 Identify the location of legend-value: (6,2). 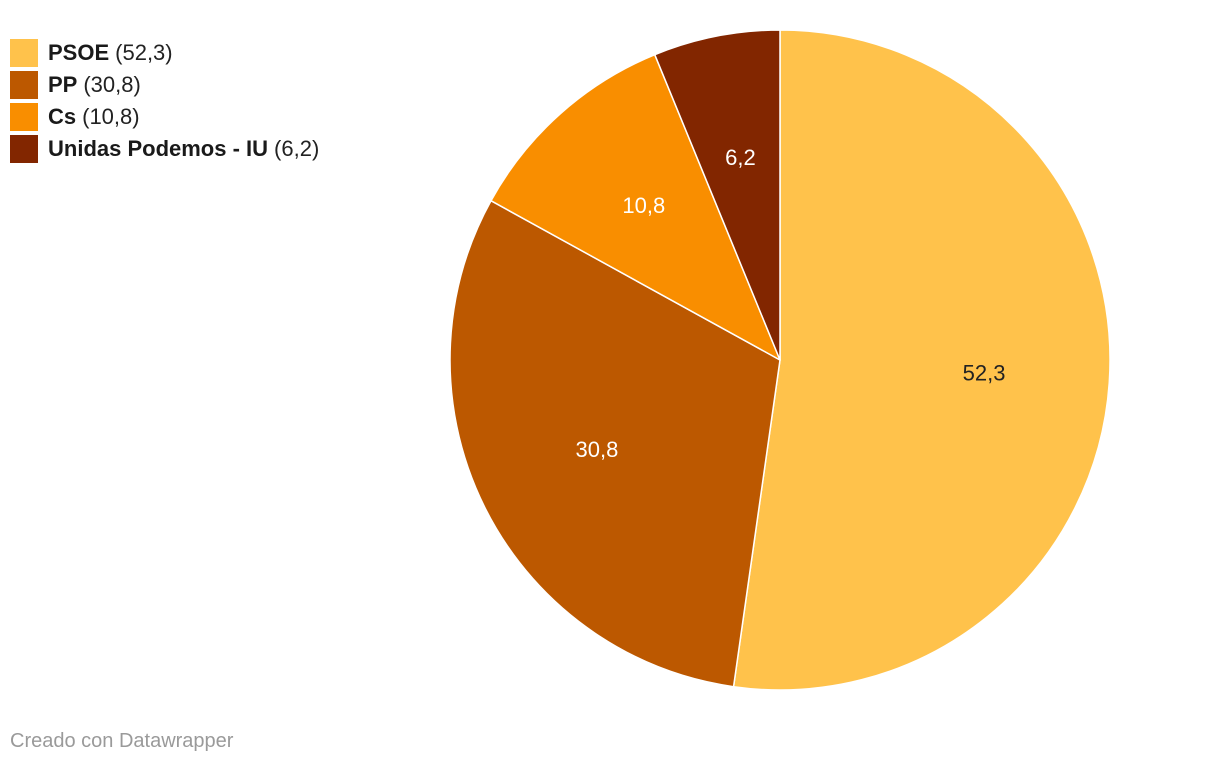
(297, 148).